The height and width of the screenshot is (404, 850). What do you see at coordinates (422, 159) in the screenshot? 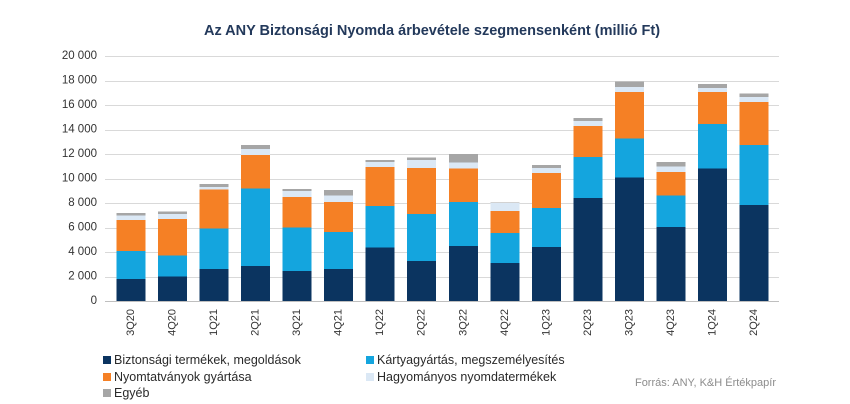
I see `bar-egyeb-2Q22` at bounding box center [422, 159].